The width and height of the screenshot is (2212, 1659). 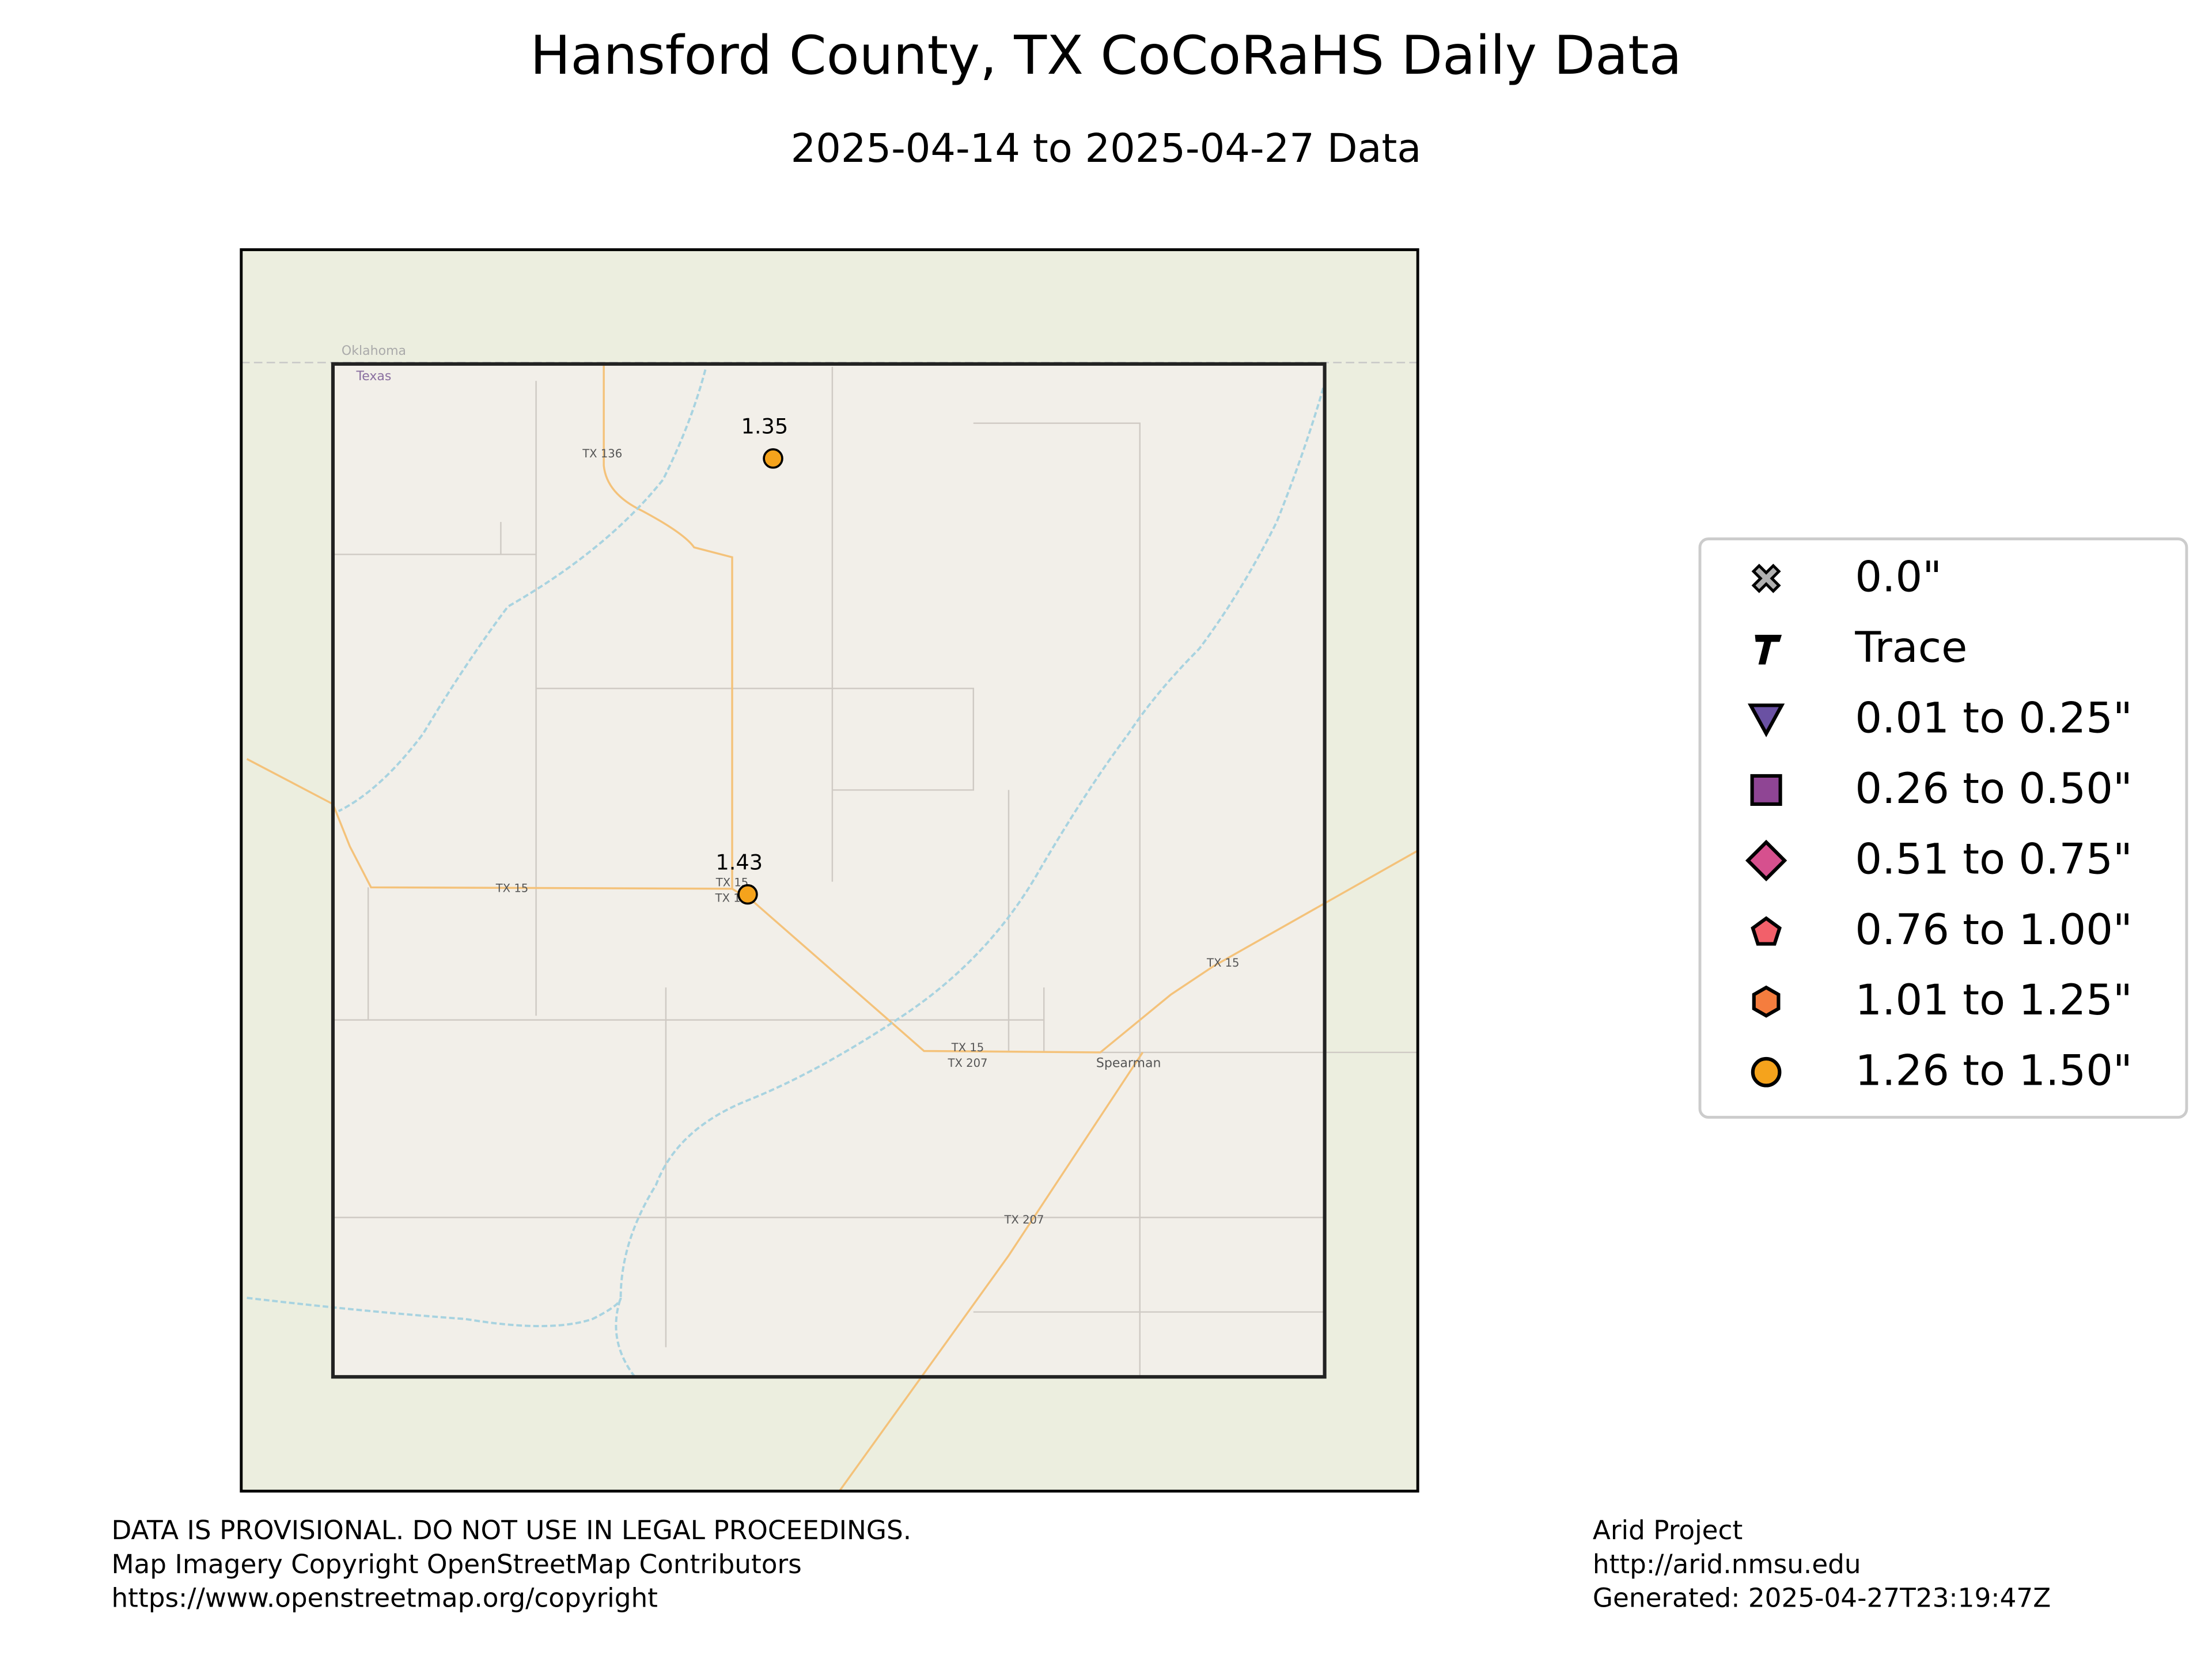 What do you see at coordinates (1993, 1000) in the screenshot?
I see `legend-label: 1.01 to 1.25"` at bounding box center [1993, 1000].